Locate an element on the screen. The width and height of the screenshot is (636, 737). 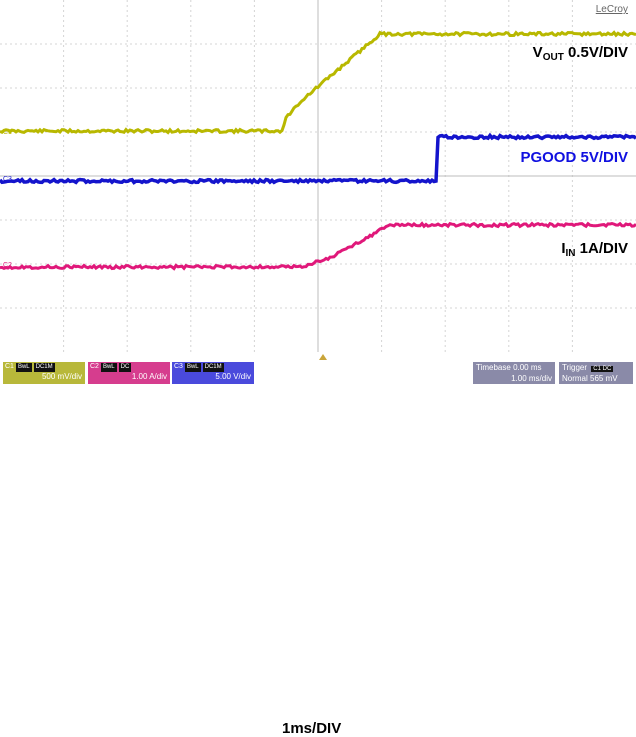
pgood-label: PGOOD 5V/DIV is located at coordinates (574, 157).